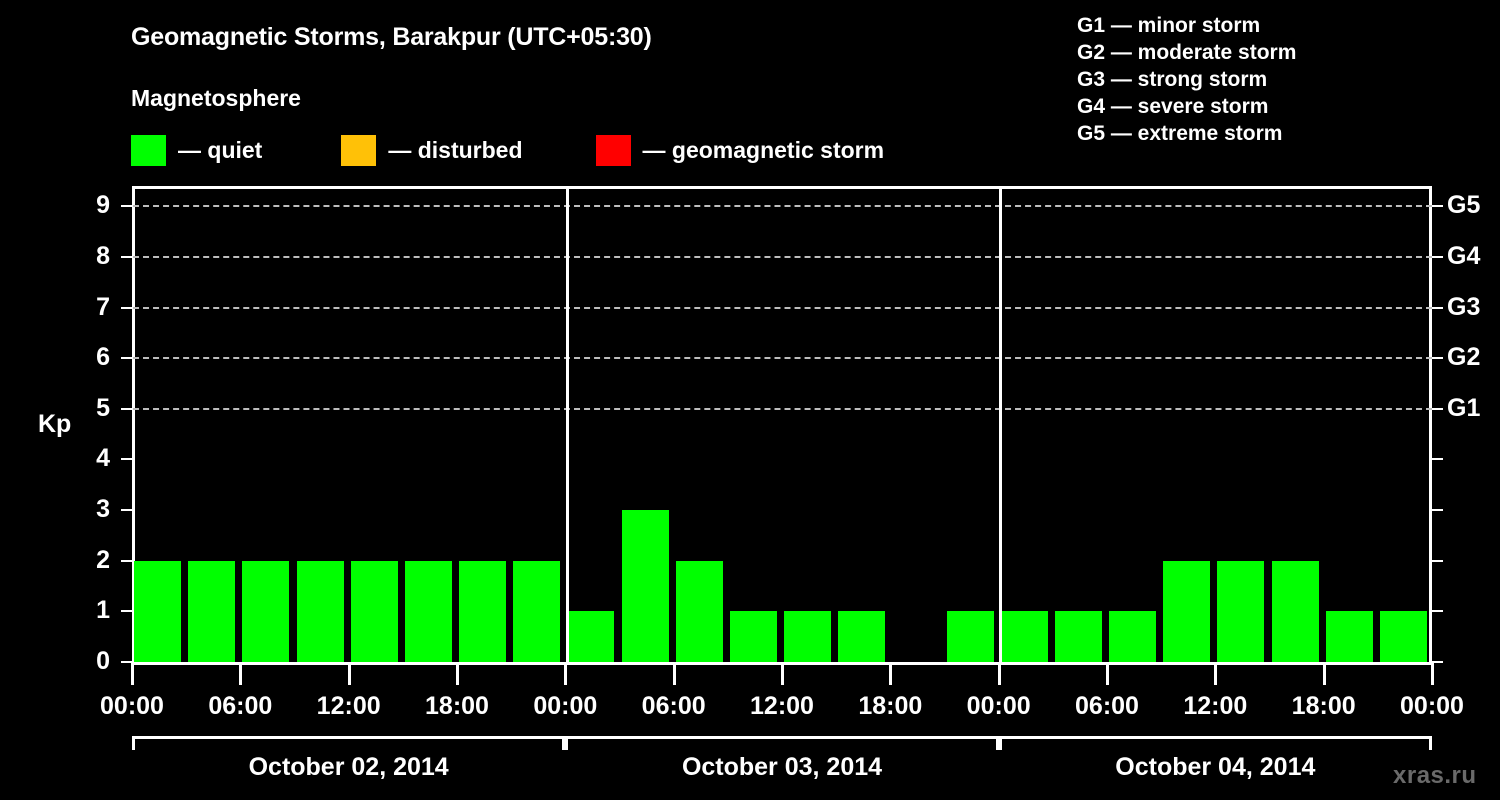 This screenshot has height=800, width=1500. I want to click on x-axis-label-4: 00:00, so click(565, 706).